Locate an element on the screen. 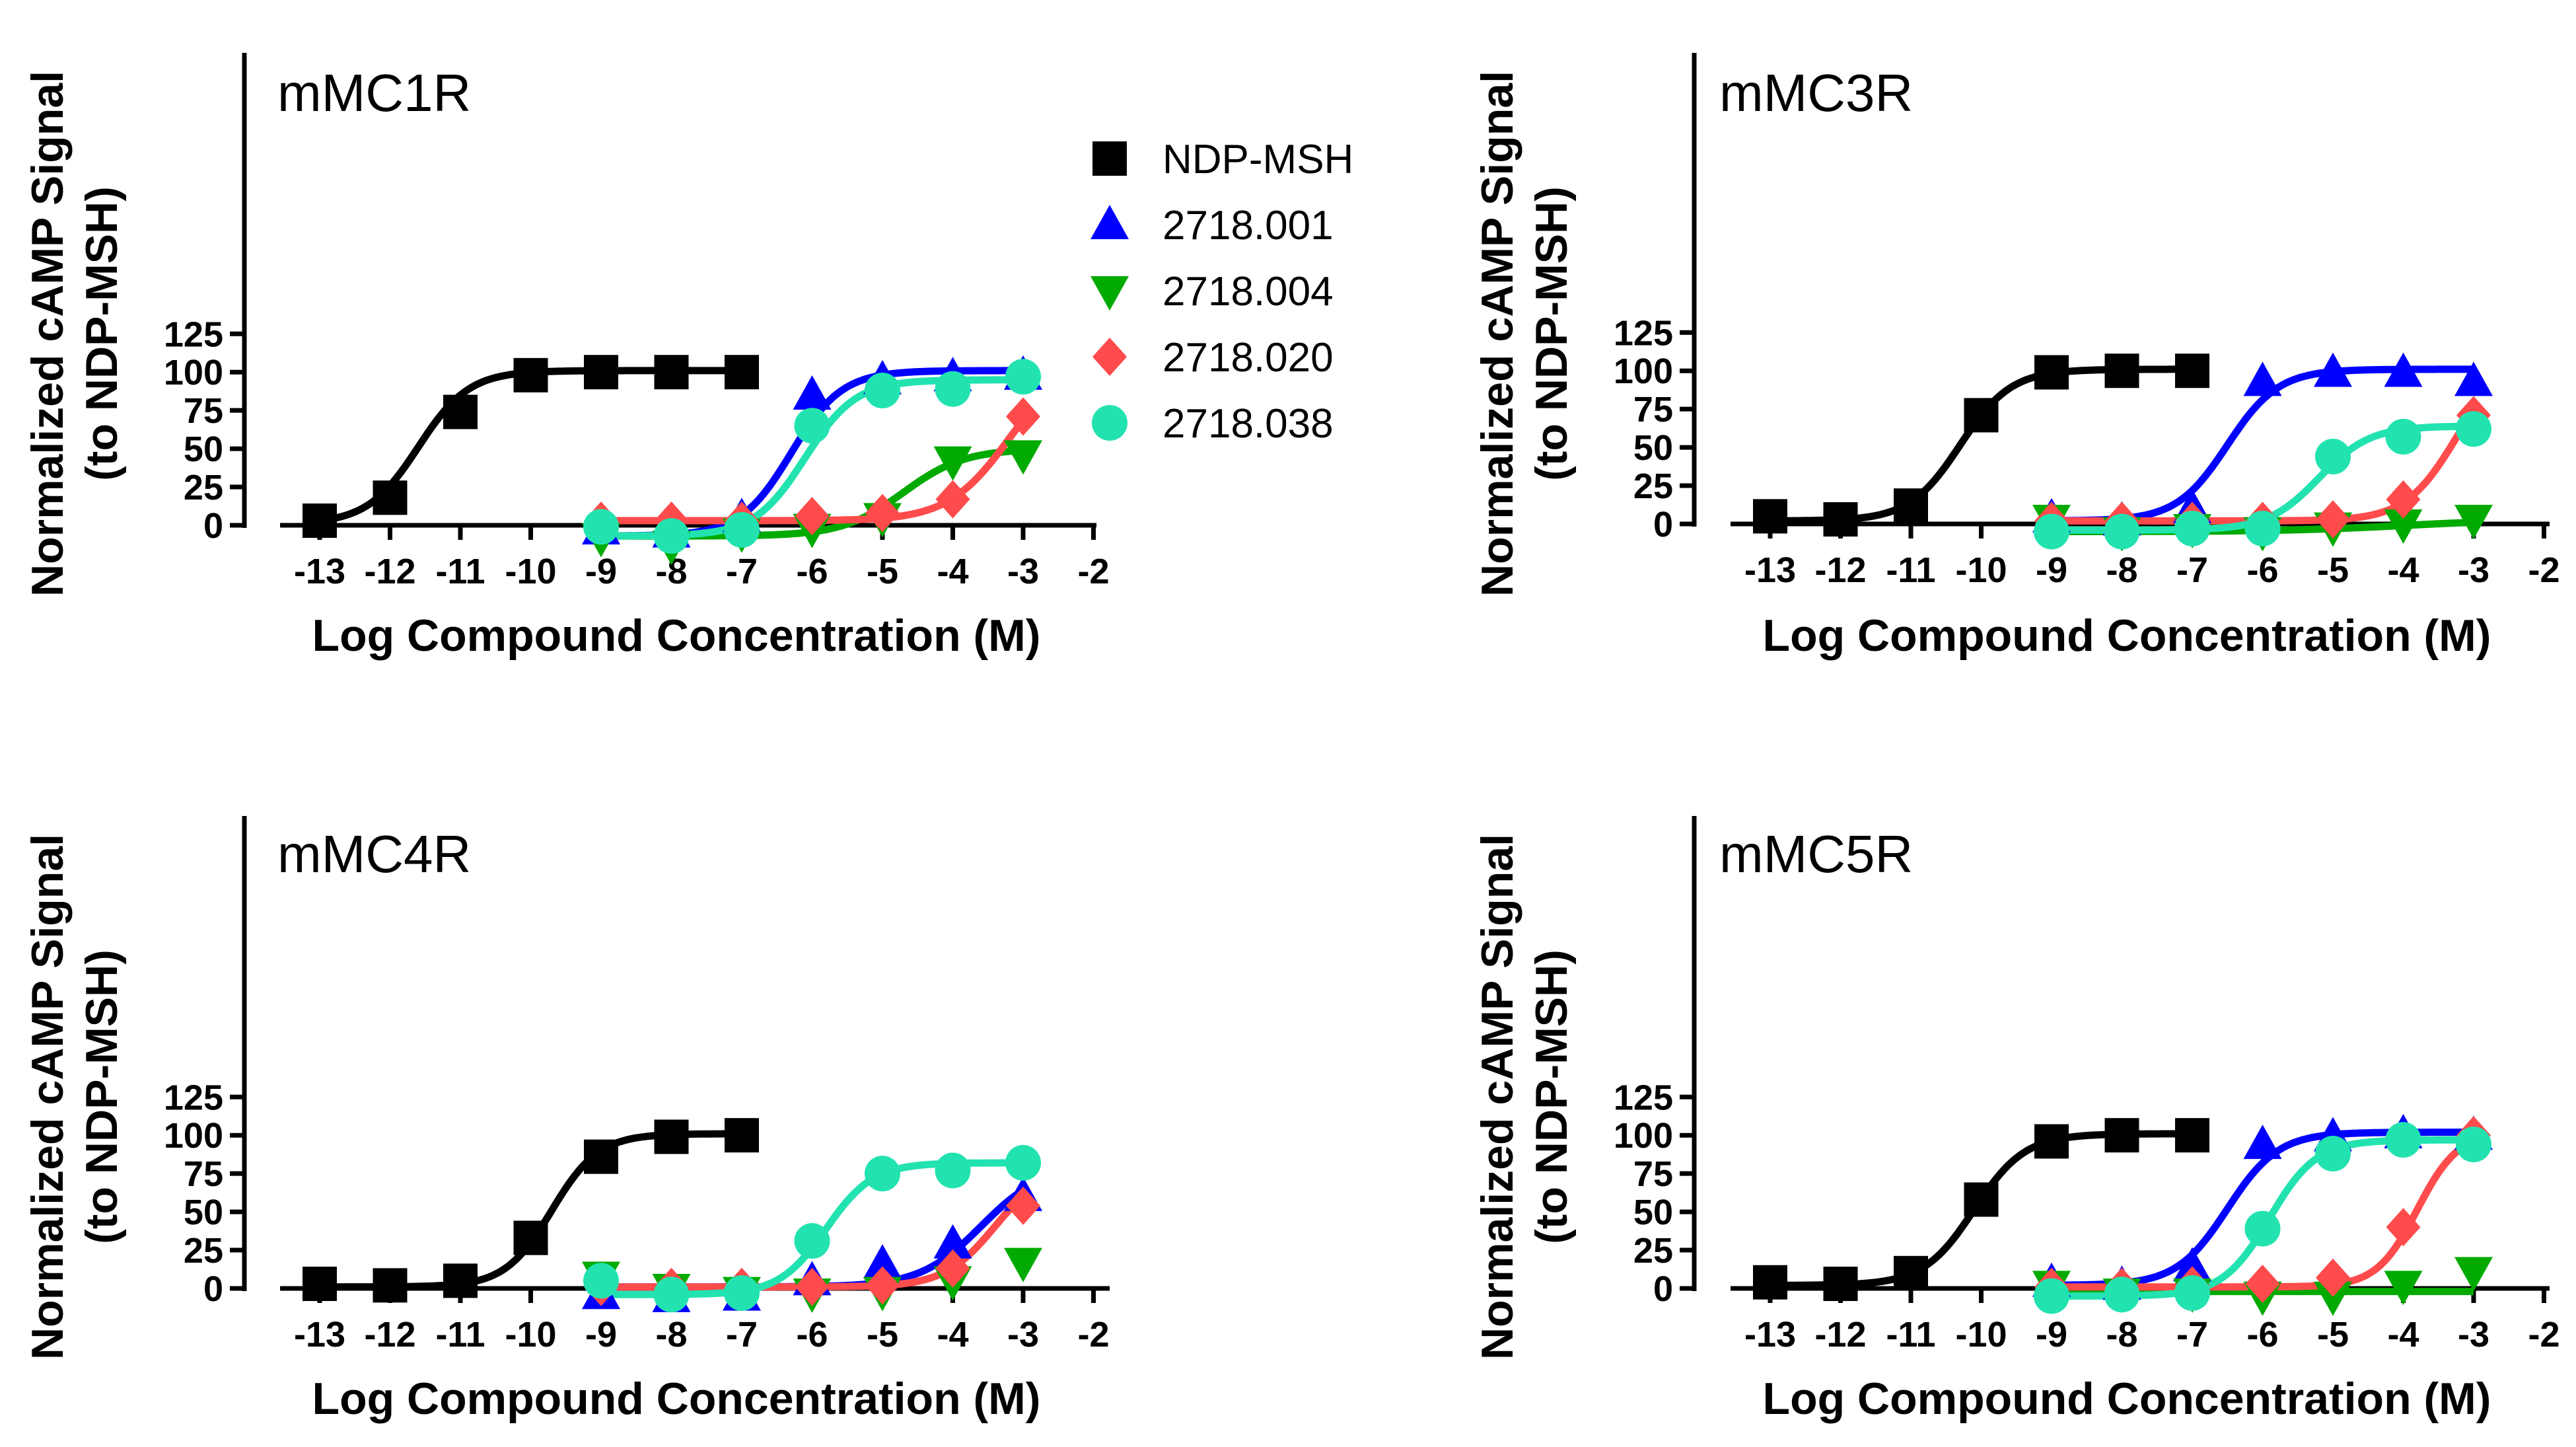 This screenshot has width=2576, height=1447. legend-label: 2718.038 is located at coordinates (1248, 424).